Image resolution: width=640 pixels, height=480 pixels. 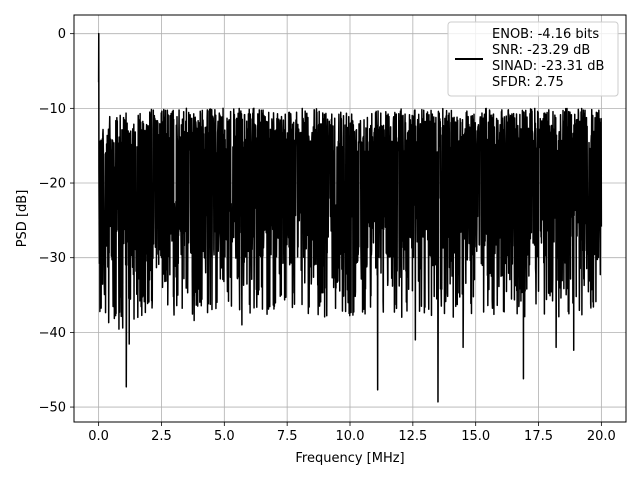 I want to click on x-axis-label: Frequency [MHz], so click(x=349, y=458).